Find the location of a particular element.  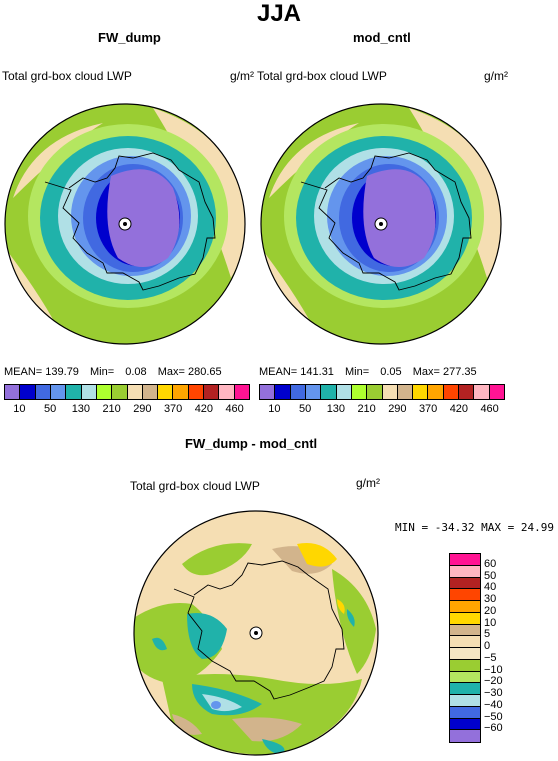

panel-1-title: FW_dump is located at coordinates (129, 37).